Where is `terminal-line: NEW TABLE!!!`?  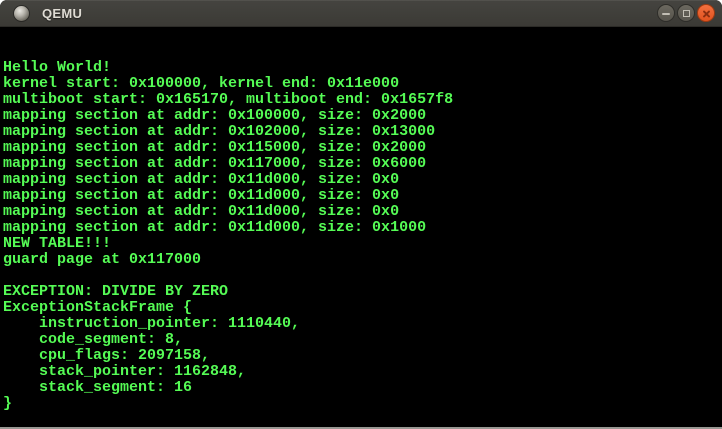
terminal-line: NEW TABLE!!! is located at coordinates (57, 243).